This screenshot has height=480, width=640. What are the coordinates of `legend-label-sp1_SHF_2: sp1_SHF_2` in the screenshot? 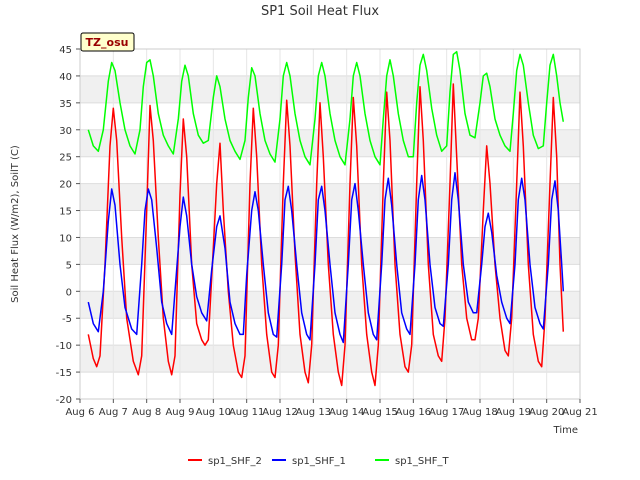 It's located at (235, 461).